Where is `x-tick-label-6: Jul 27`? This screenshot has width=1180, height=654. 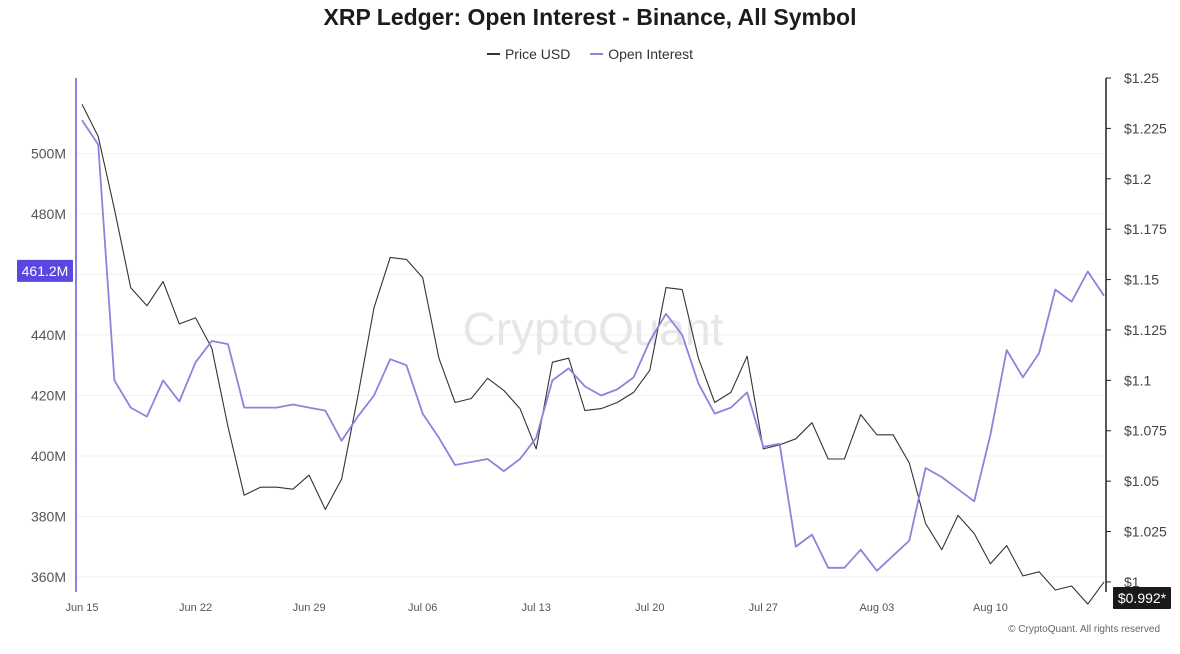 x-tick-label-6: Jul 27 is located at coordinates (763, 608).